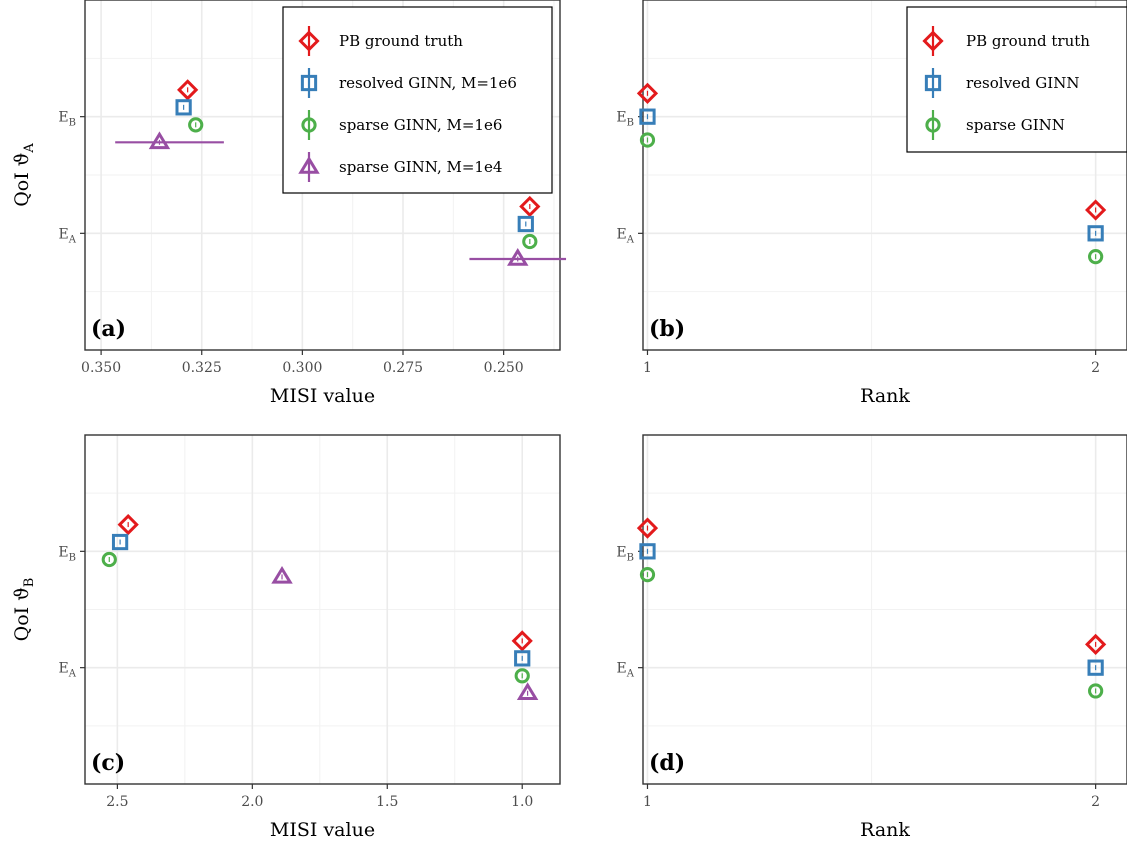 This screenshot has height=849, width=1127. What do you see at coordinates (667, 763) in the screenshot?
I see `panel-label: (d)` at bounding box center [667, 763].